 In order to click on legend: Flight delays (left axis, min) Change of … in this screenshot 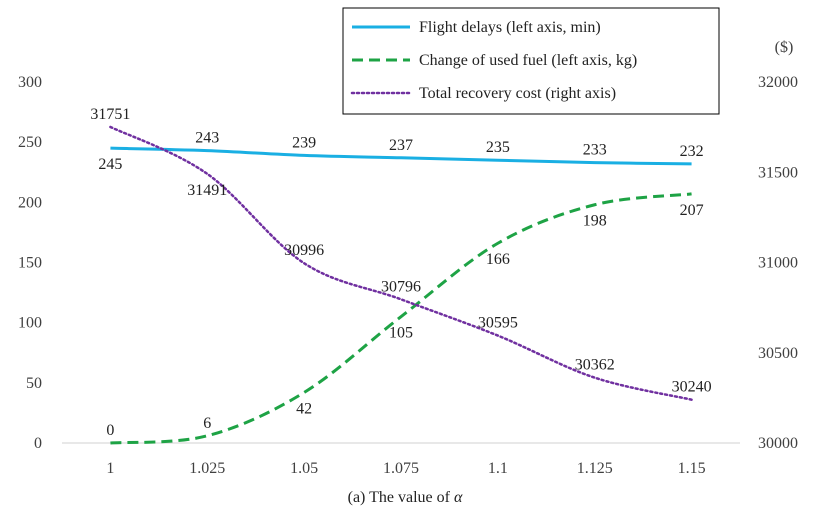, I will do `click(531, 61)`.